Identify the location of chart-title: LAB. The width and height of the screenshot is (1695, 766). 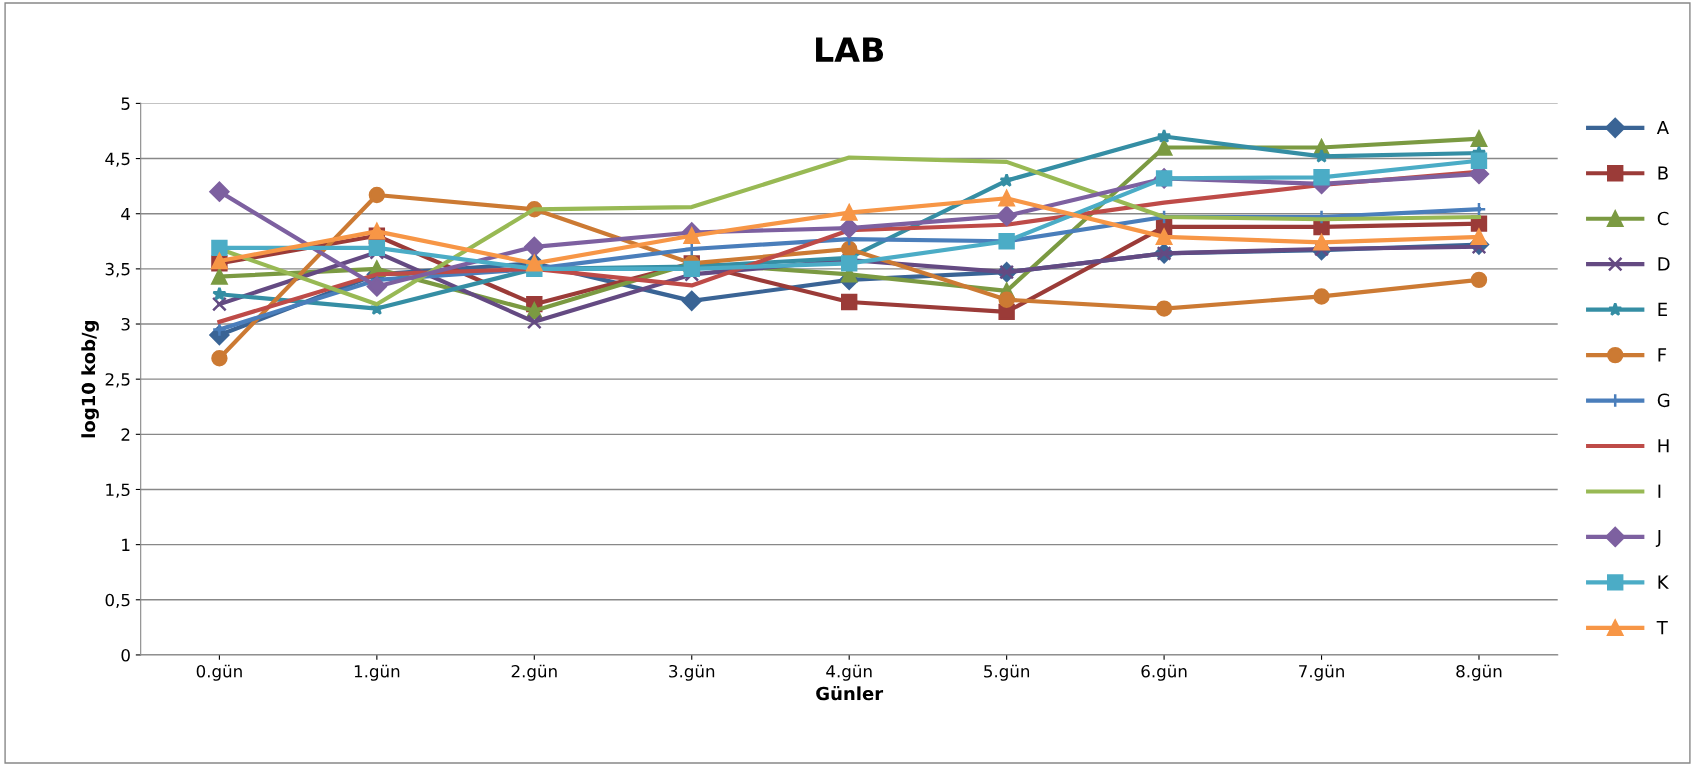
(850, 49).